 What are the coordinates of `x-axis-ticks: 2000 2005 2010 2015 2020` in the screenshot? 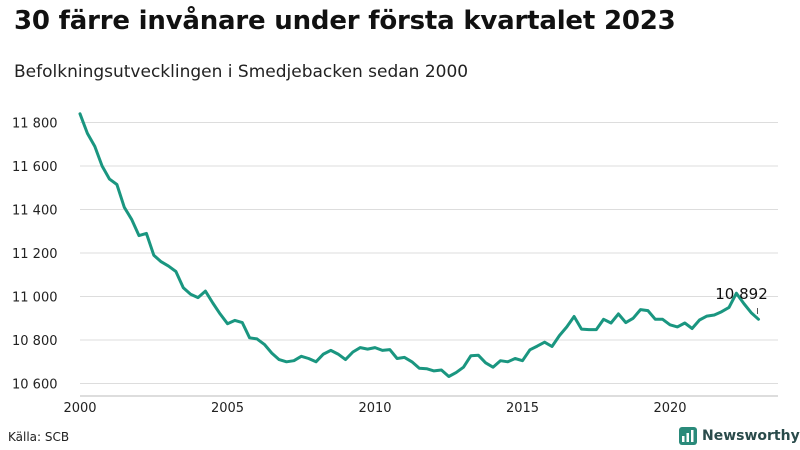 It's located at (374, 408).